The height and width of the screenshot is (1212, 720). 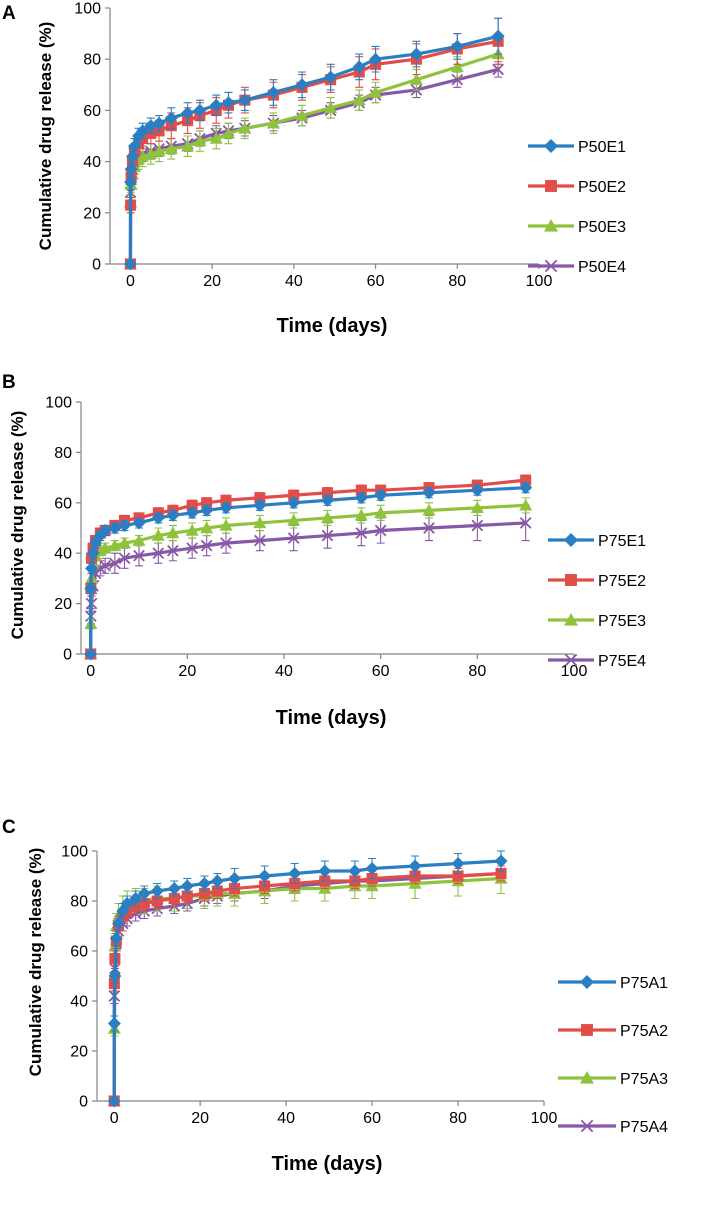 What do you see at coordinates (63, 604) in the screenshot?
I see `y-tick-label: 20` at bounding box center [63, 604].